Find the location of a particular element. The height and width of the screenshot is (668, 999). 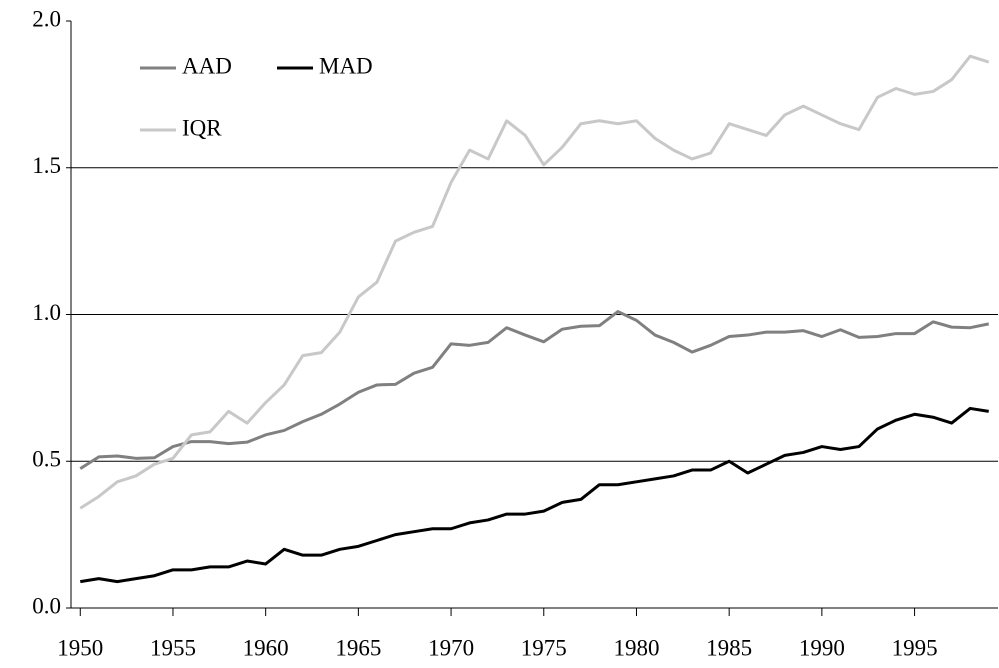

x-tick-label: 1970 is located at coordinates (451, 647).